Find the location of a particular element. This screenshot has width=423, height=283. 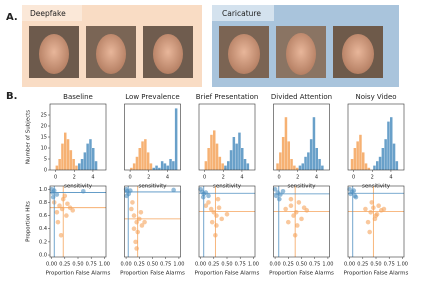

panel-label: B. is located at coordinates (11, 96).